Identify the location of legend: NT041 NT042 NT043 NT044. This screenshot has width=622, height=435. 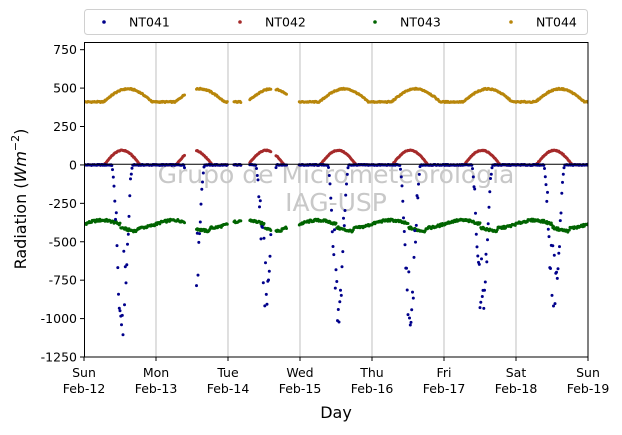
(336, 22).